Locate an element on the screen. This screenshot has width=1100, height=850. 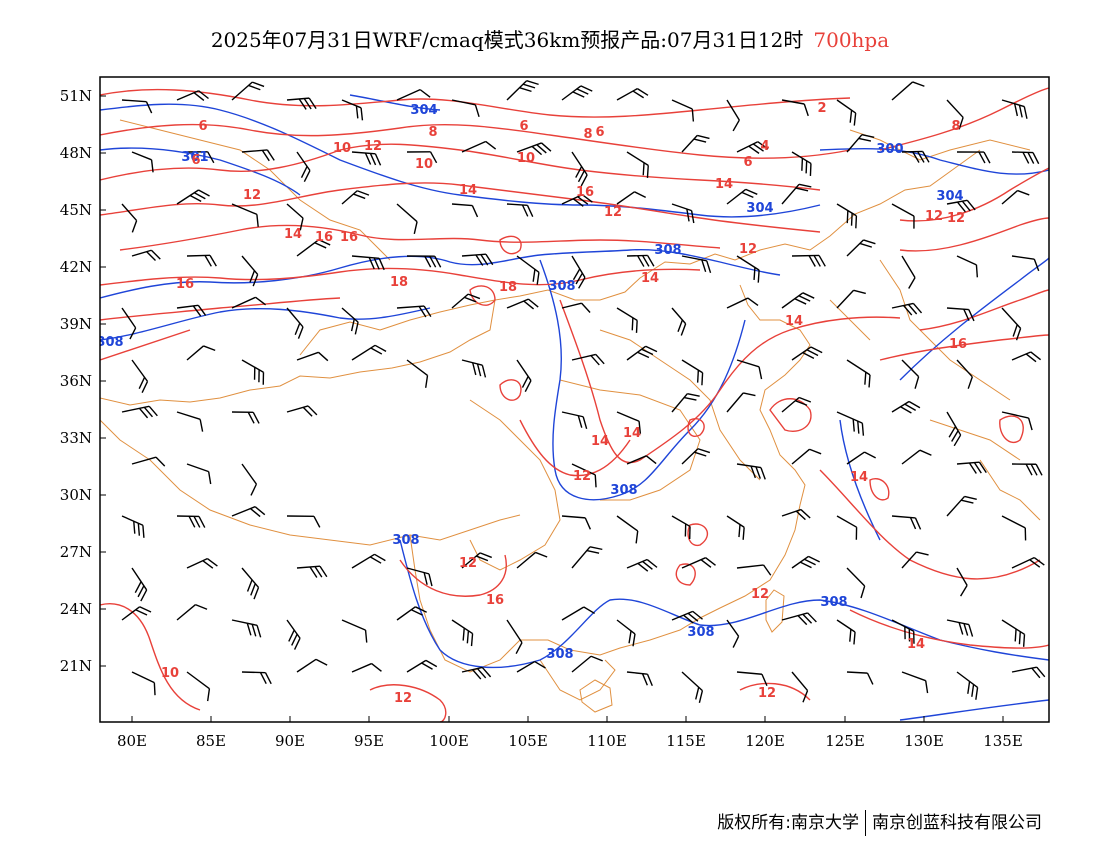
temperature-contour-label: 12 is located at coordinates (373, 146).